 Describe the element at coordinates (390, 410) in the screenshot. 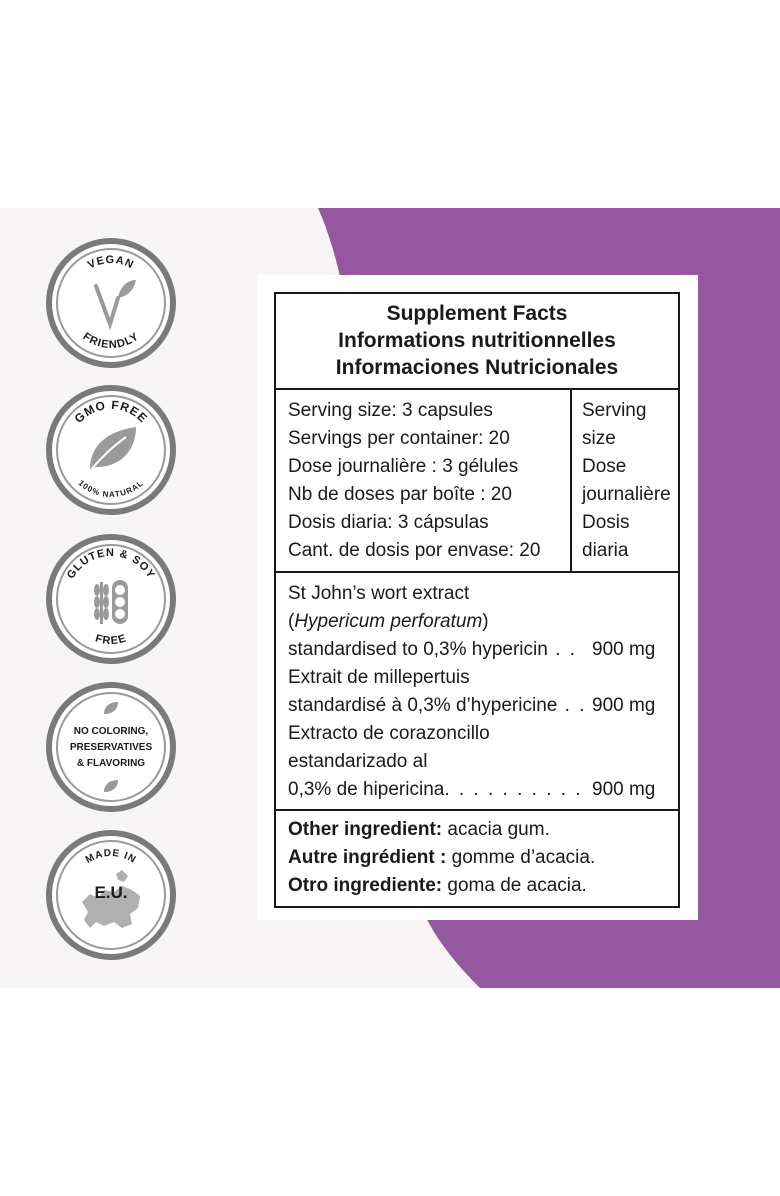

I see `serving-line: Serving size: 3 capsules` at that location.